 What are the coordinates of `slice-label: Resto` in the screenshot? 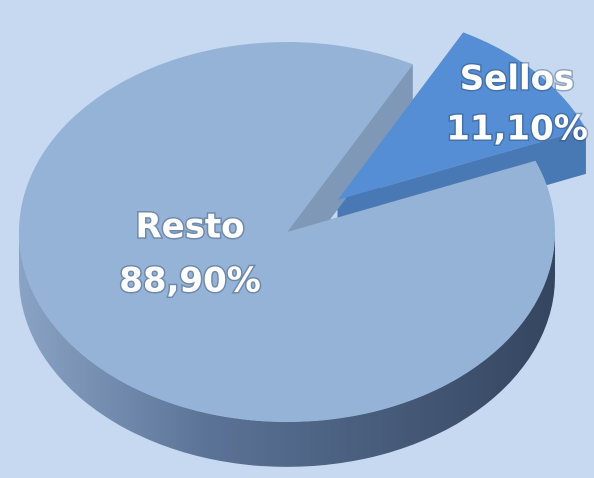 It's located at (189, 227).